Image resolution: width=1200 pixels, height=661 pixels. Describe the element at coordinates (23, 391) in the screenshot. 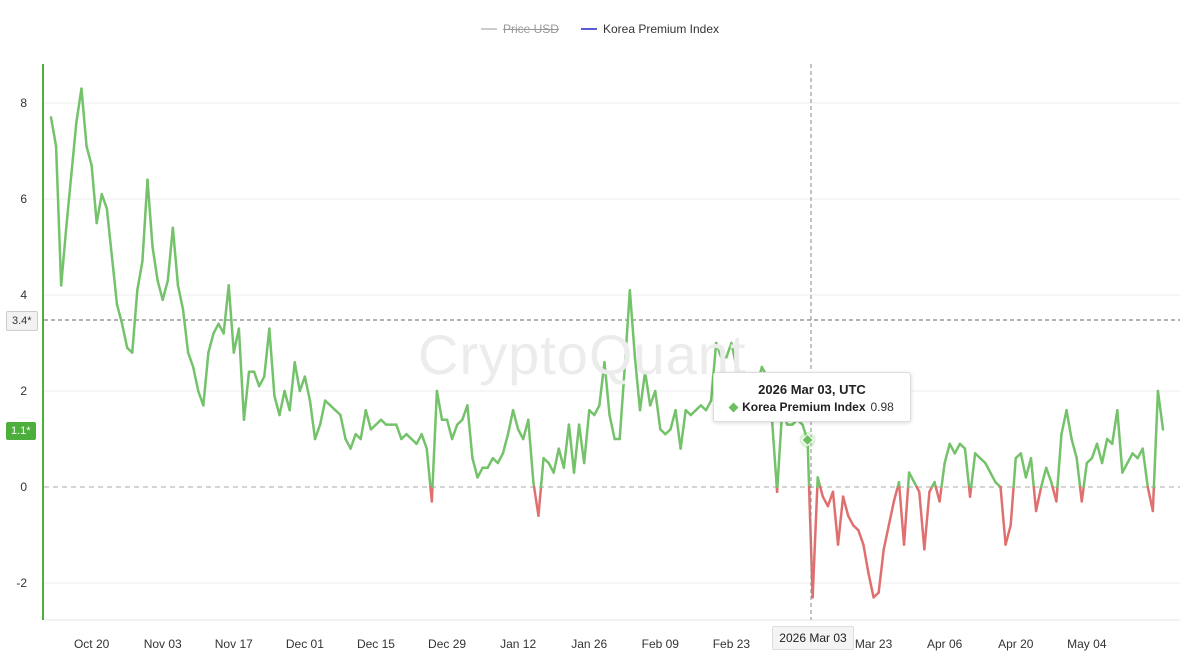

I see `y-tick-label: 2` at that location.